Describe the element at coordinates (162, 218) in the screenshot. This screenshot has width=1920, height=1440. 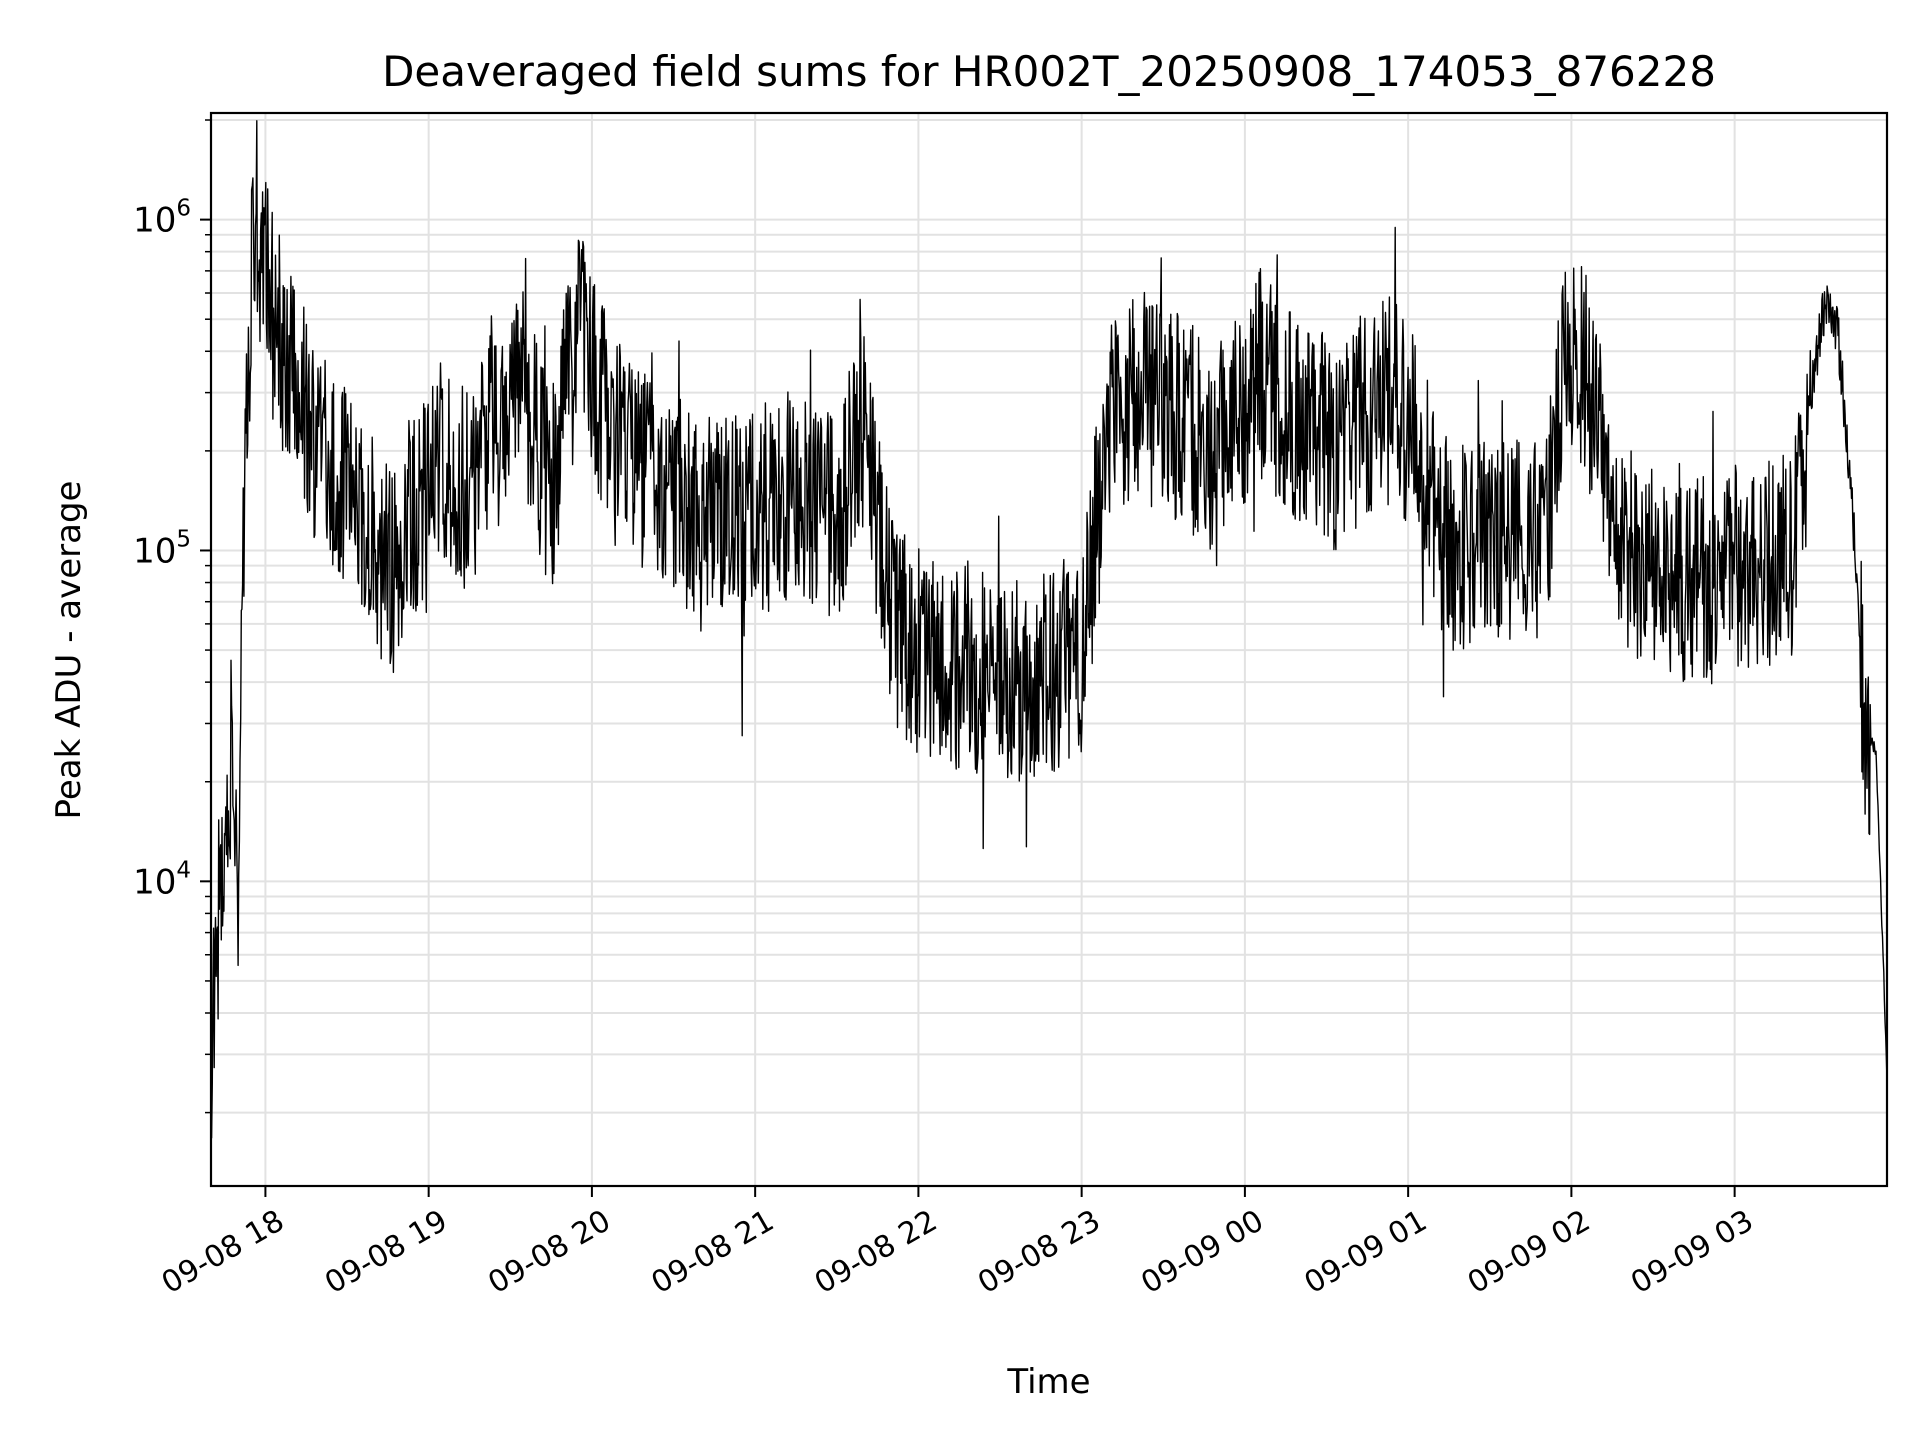
I see `y-tick-label: 10⁶` at that location.